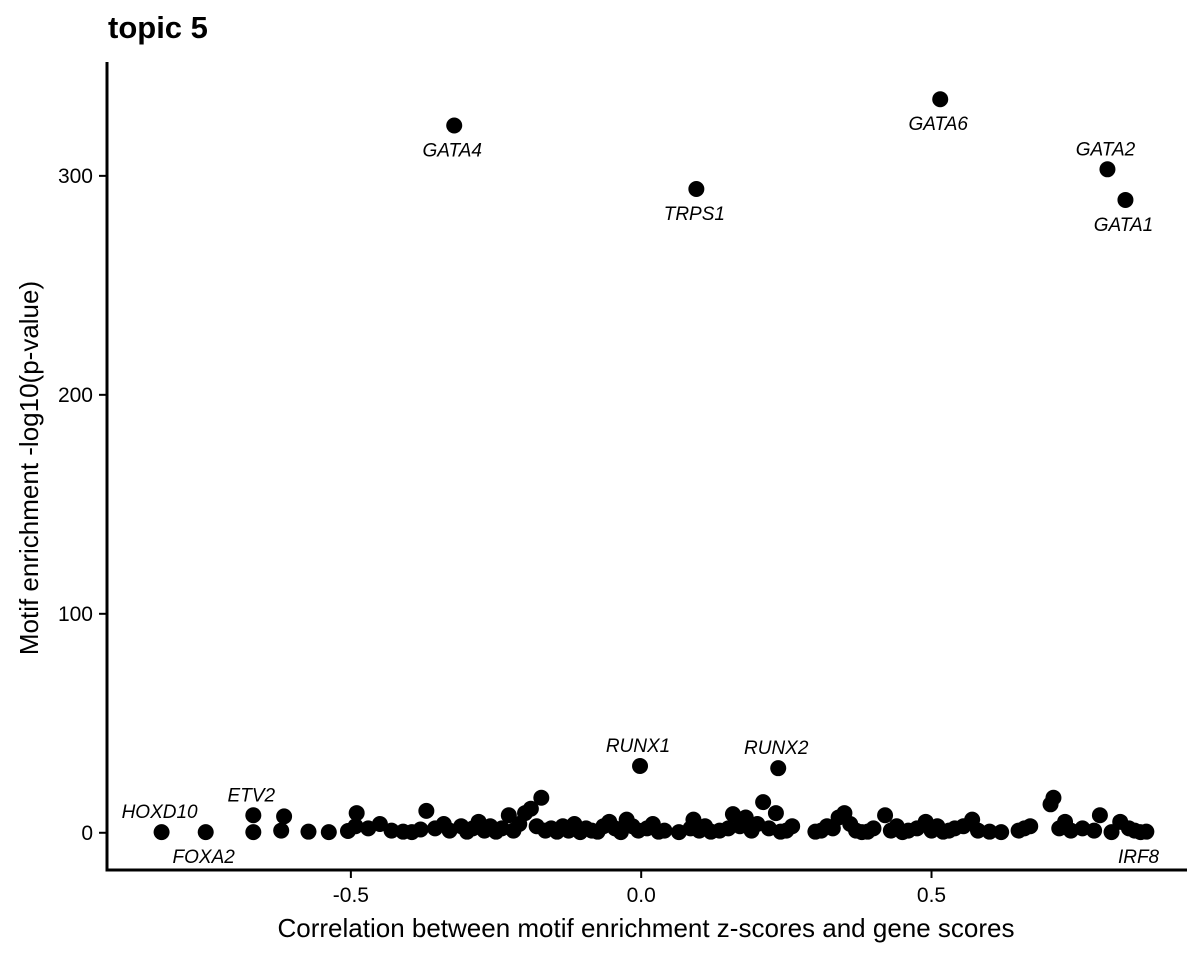 The width and height of the screenshot is (1200, 960). Describe the element at coordinates (29, 468) in the screenshot. I see `y-axis-title: Motif enrichment -log10(p-value)` at that location.